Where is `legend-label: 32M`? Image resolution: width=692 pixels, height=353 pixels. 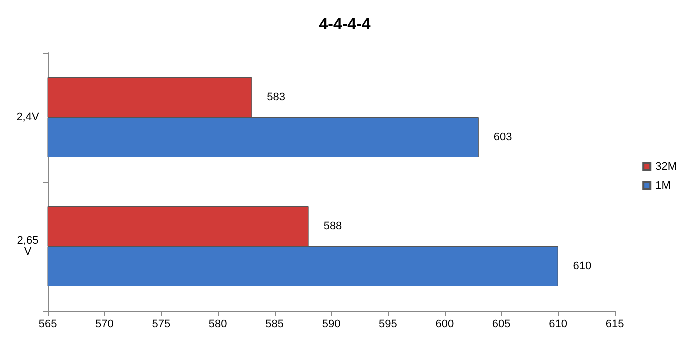
legend-label: 32M is located at coordinates (667, 167).